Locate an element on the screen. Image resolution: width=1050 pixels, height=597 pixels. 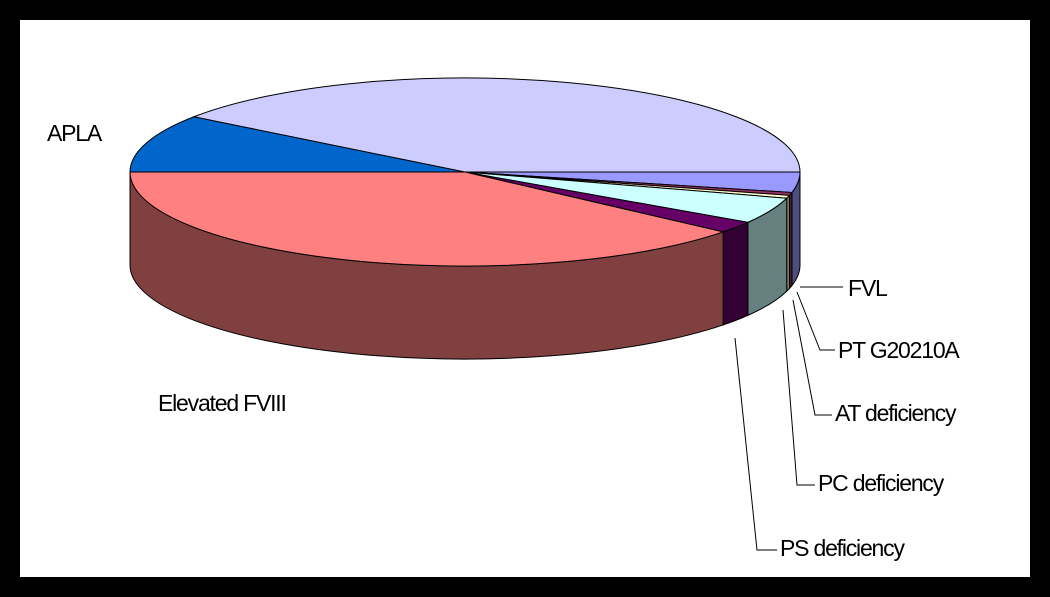
pie-wall is located at coordinates (735, 273).